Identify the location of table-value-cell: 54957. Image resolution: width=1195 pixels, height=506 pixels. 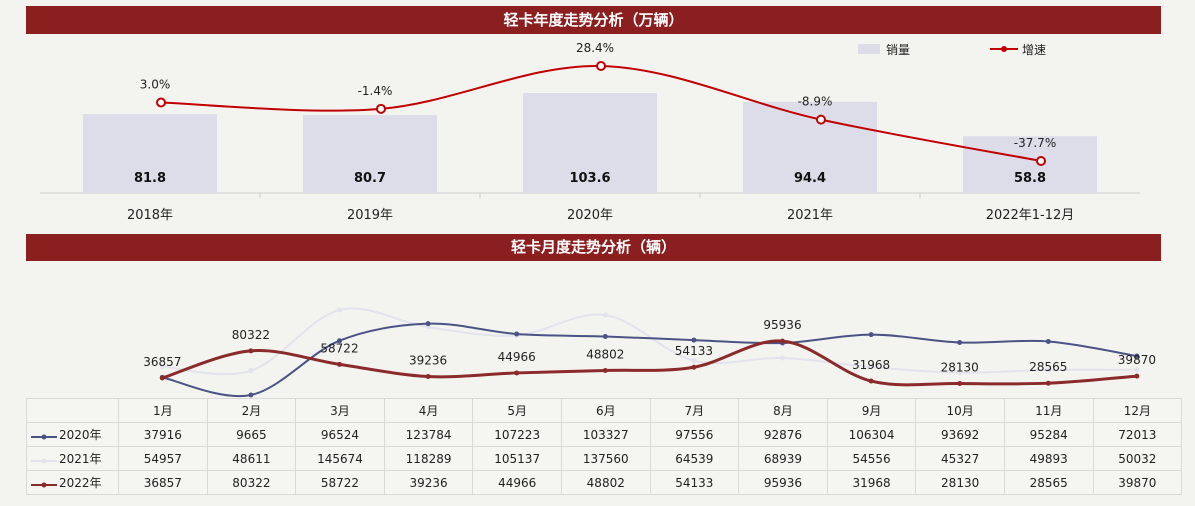
(163, 458).